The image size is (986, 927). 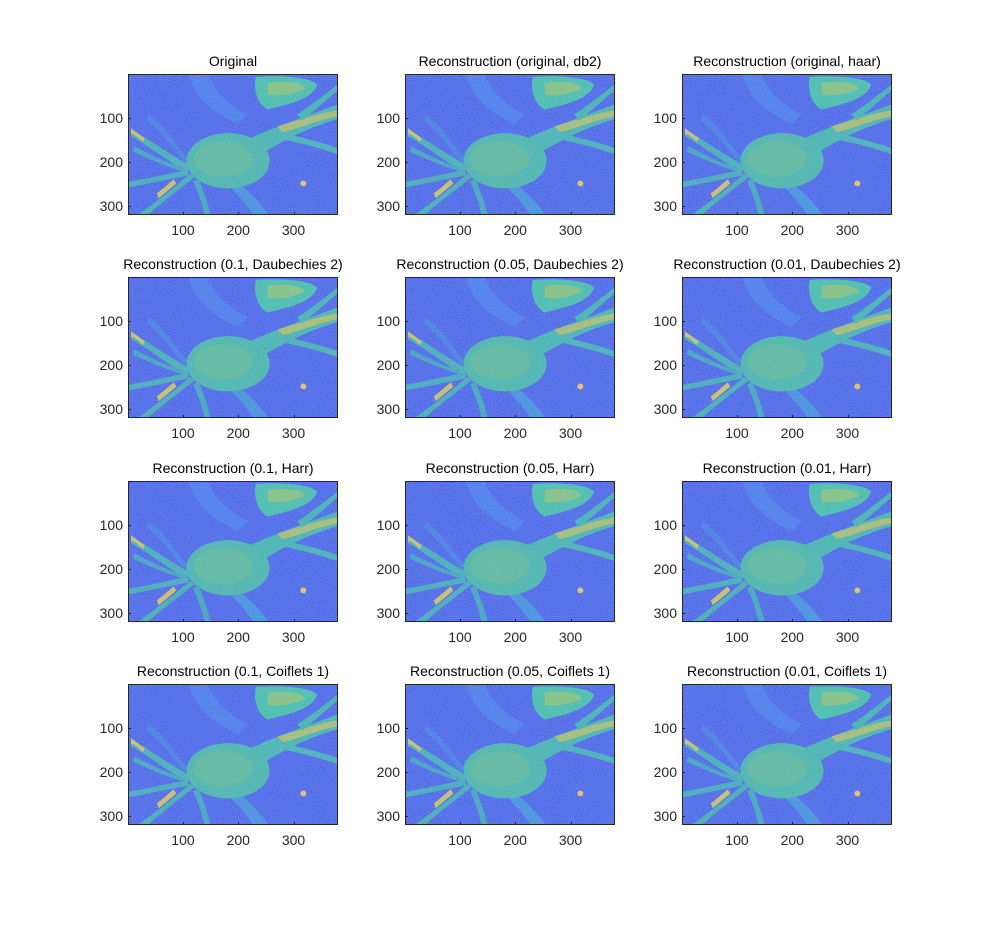 I want to click on subplot-title: Original, so click(x=233, y=61).